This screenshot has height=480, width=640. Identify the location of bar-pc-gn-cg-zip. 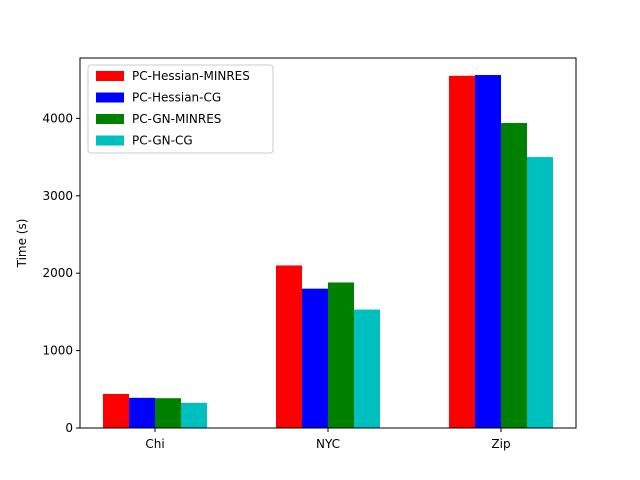
(540, 292).